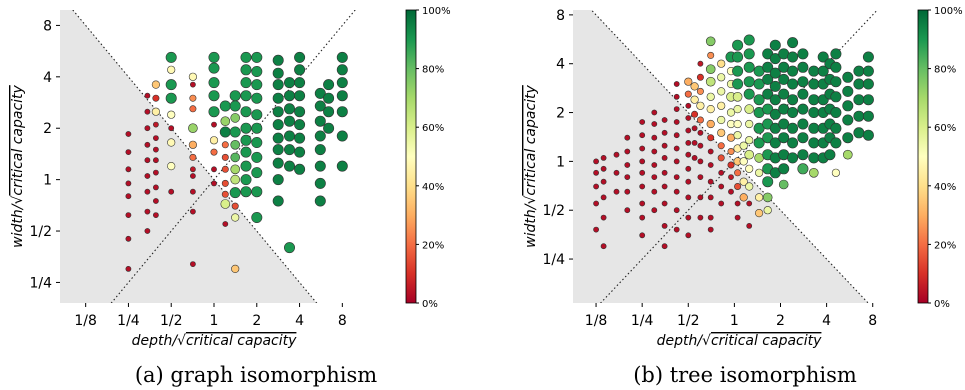  I want to click on x-tick-label: 4, so click(826, 321).